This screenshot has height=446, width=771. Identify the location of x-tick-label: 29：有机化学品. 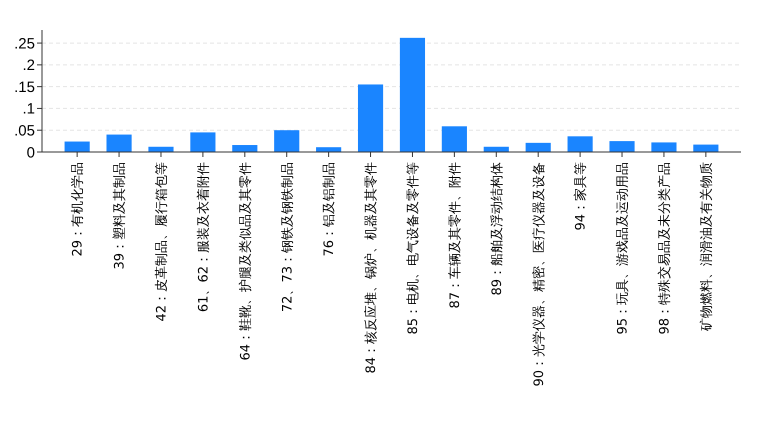
(78, 209).